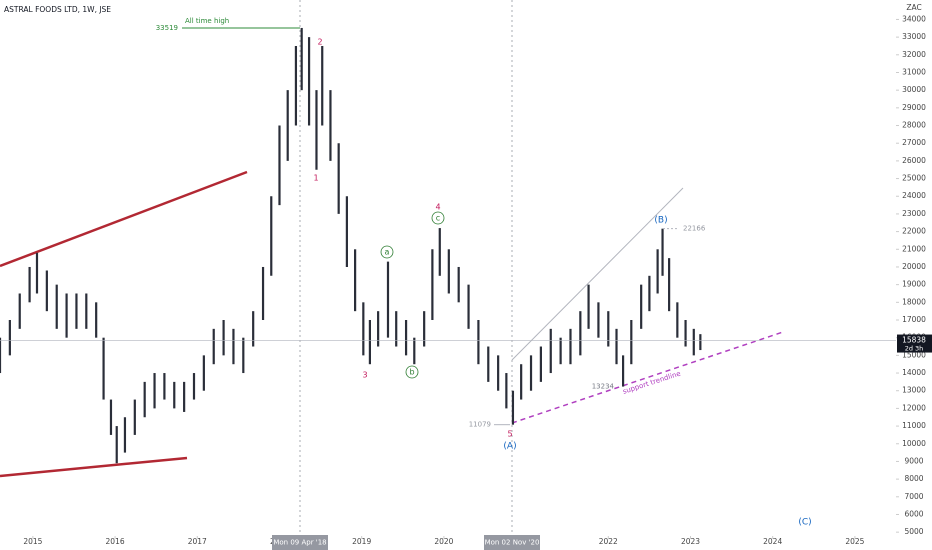  I want to click on y-tick-label: 7000, so click(913, 496).